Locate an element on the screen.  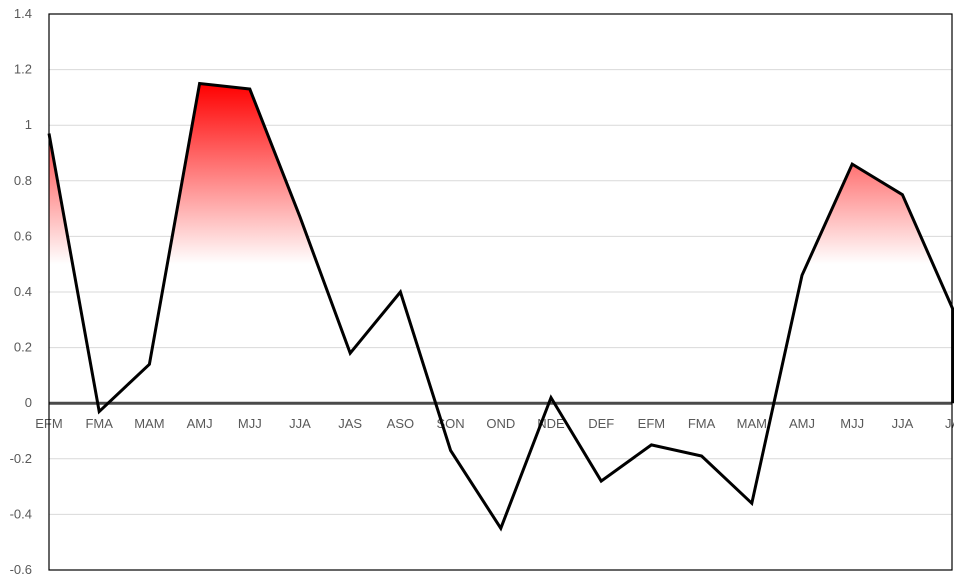
y-tick-label: -0.2 is located at coordinates (21, 458).